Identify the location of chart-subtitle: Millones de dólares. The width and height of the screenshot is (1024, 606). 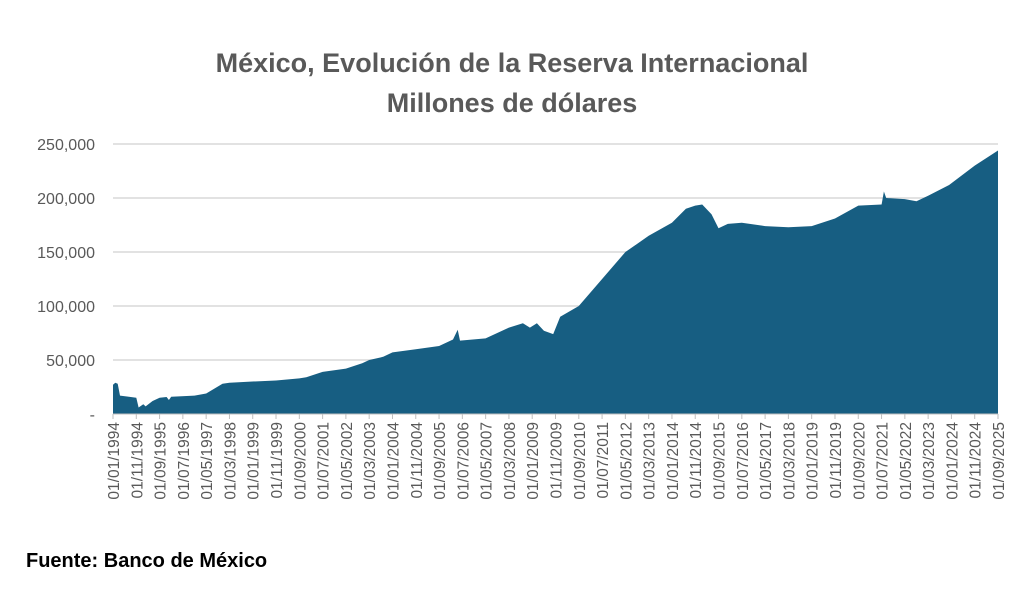
(512, 103).